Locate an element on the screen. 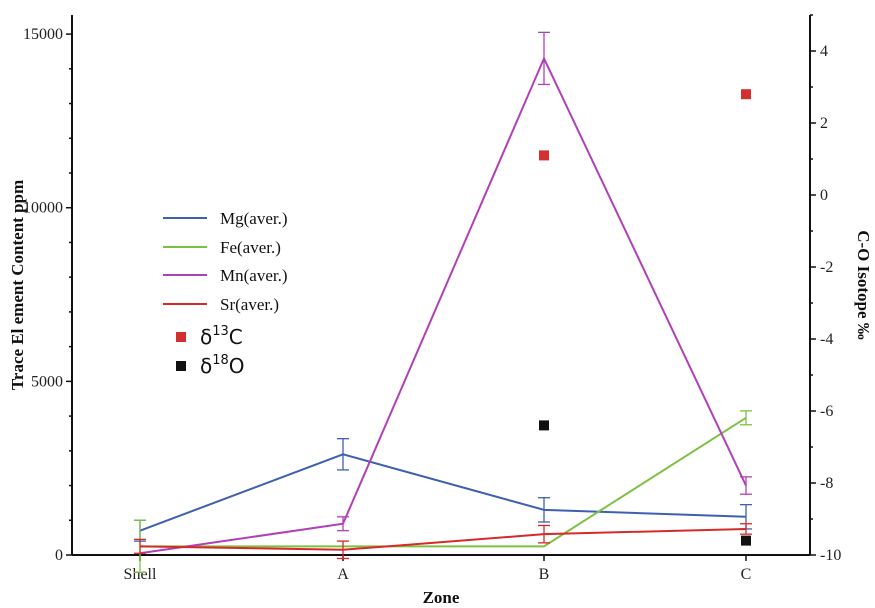 The image size is (875, 608). y-tick-label: 15000 is located at coordinates (43, 34).